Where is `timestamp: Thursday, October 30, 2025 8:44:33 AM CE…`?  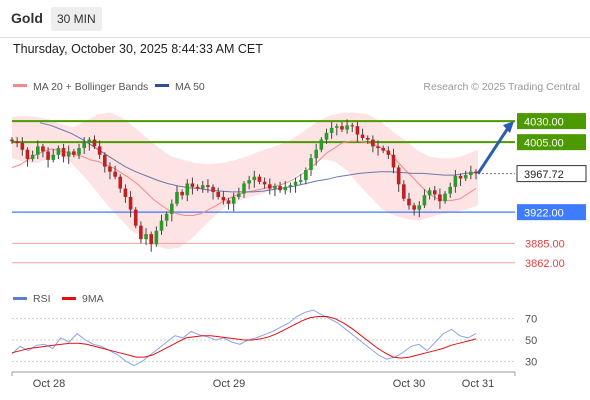 timestamp: Thursday, October 30, 2025 8:44:33 AM CE… is located at coordinates (138, 49).